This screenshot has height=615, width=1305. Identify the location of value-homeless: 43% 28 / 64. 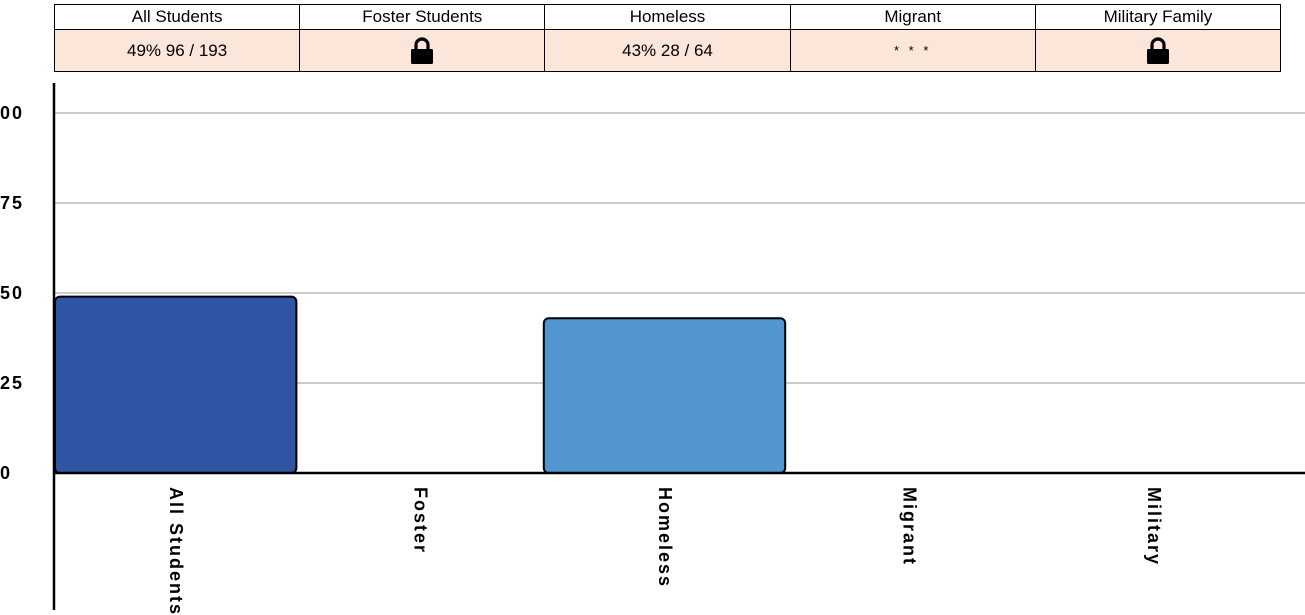
(667, 50).